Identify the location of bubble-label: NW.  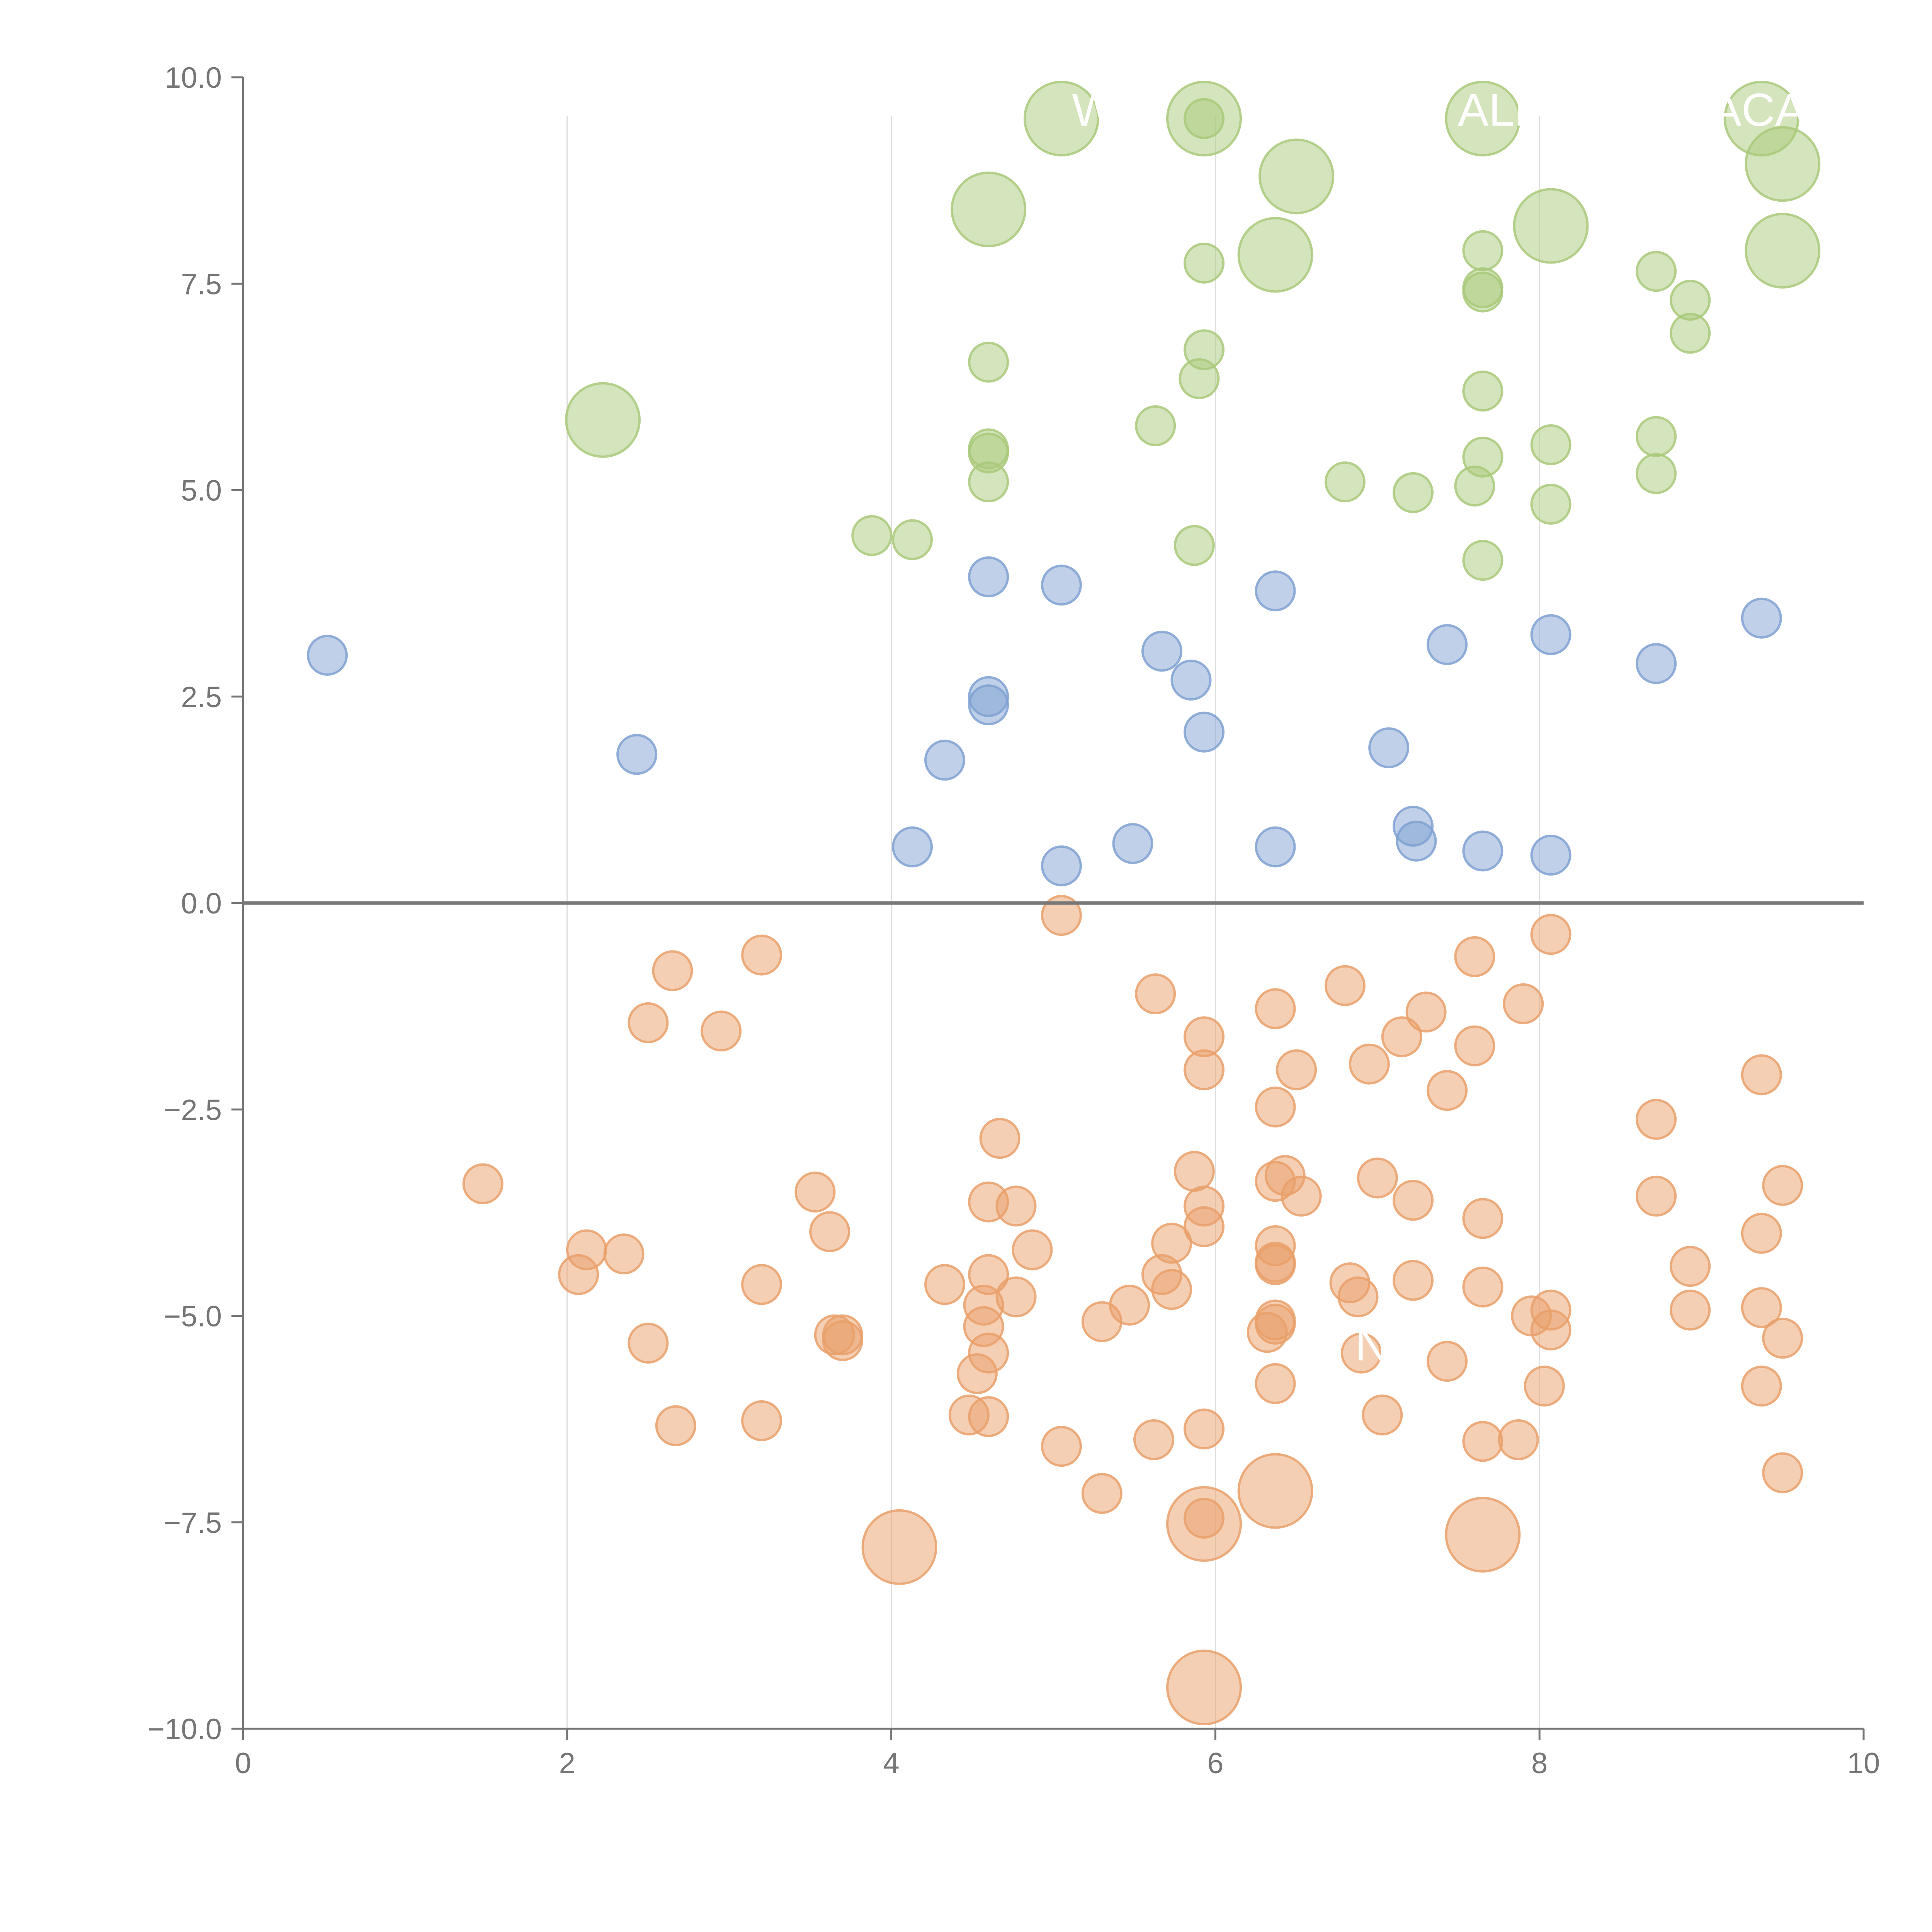
(1393, 1344).